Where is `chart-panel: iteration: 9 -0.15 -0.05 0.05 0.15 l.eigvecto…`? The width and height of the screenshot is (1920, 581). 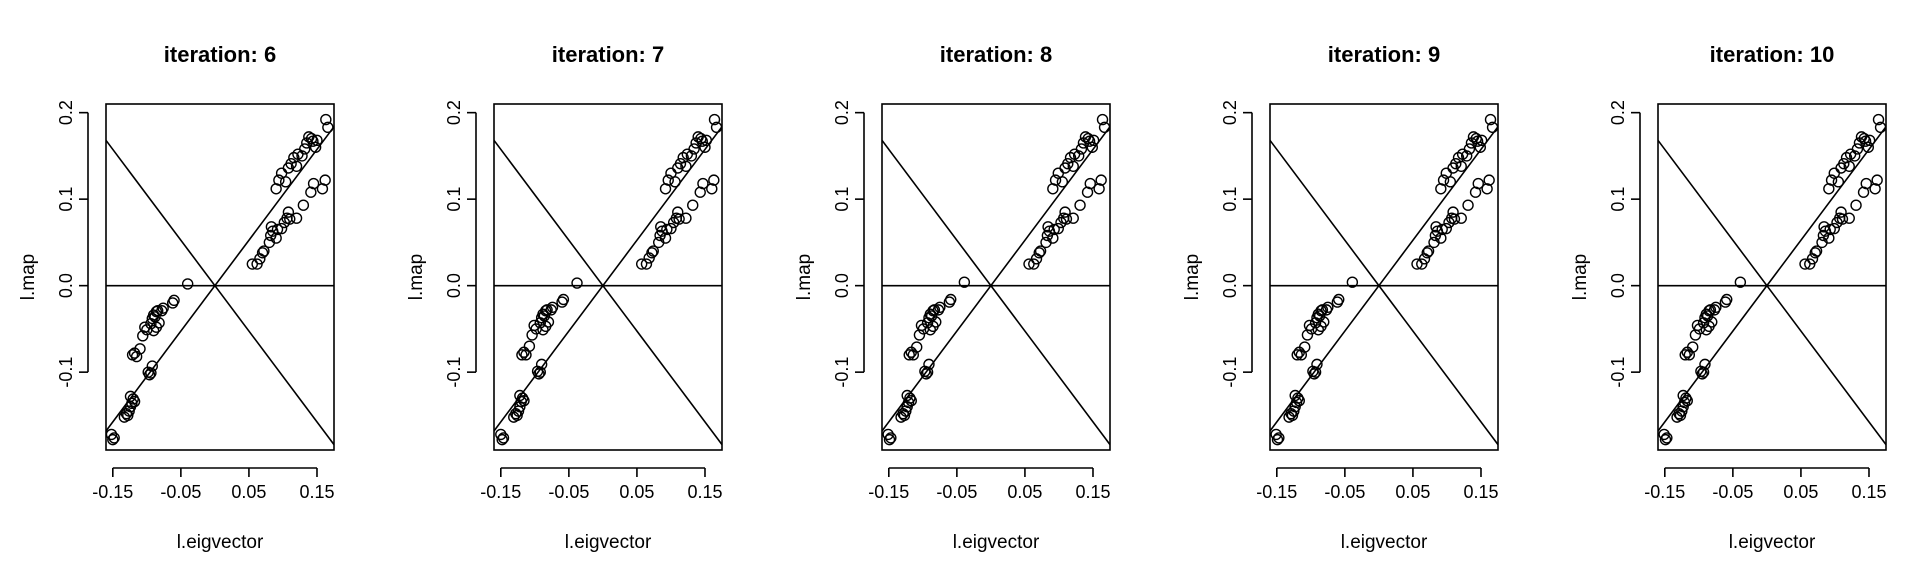 chart-panel: iteration: 9 -0.15 -0.05 0.05 0.15 l.eigvecto… is located at coordinates (1340, 297).